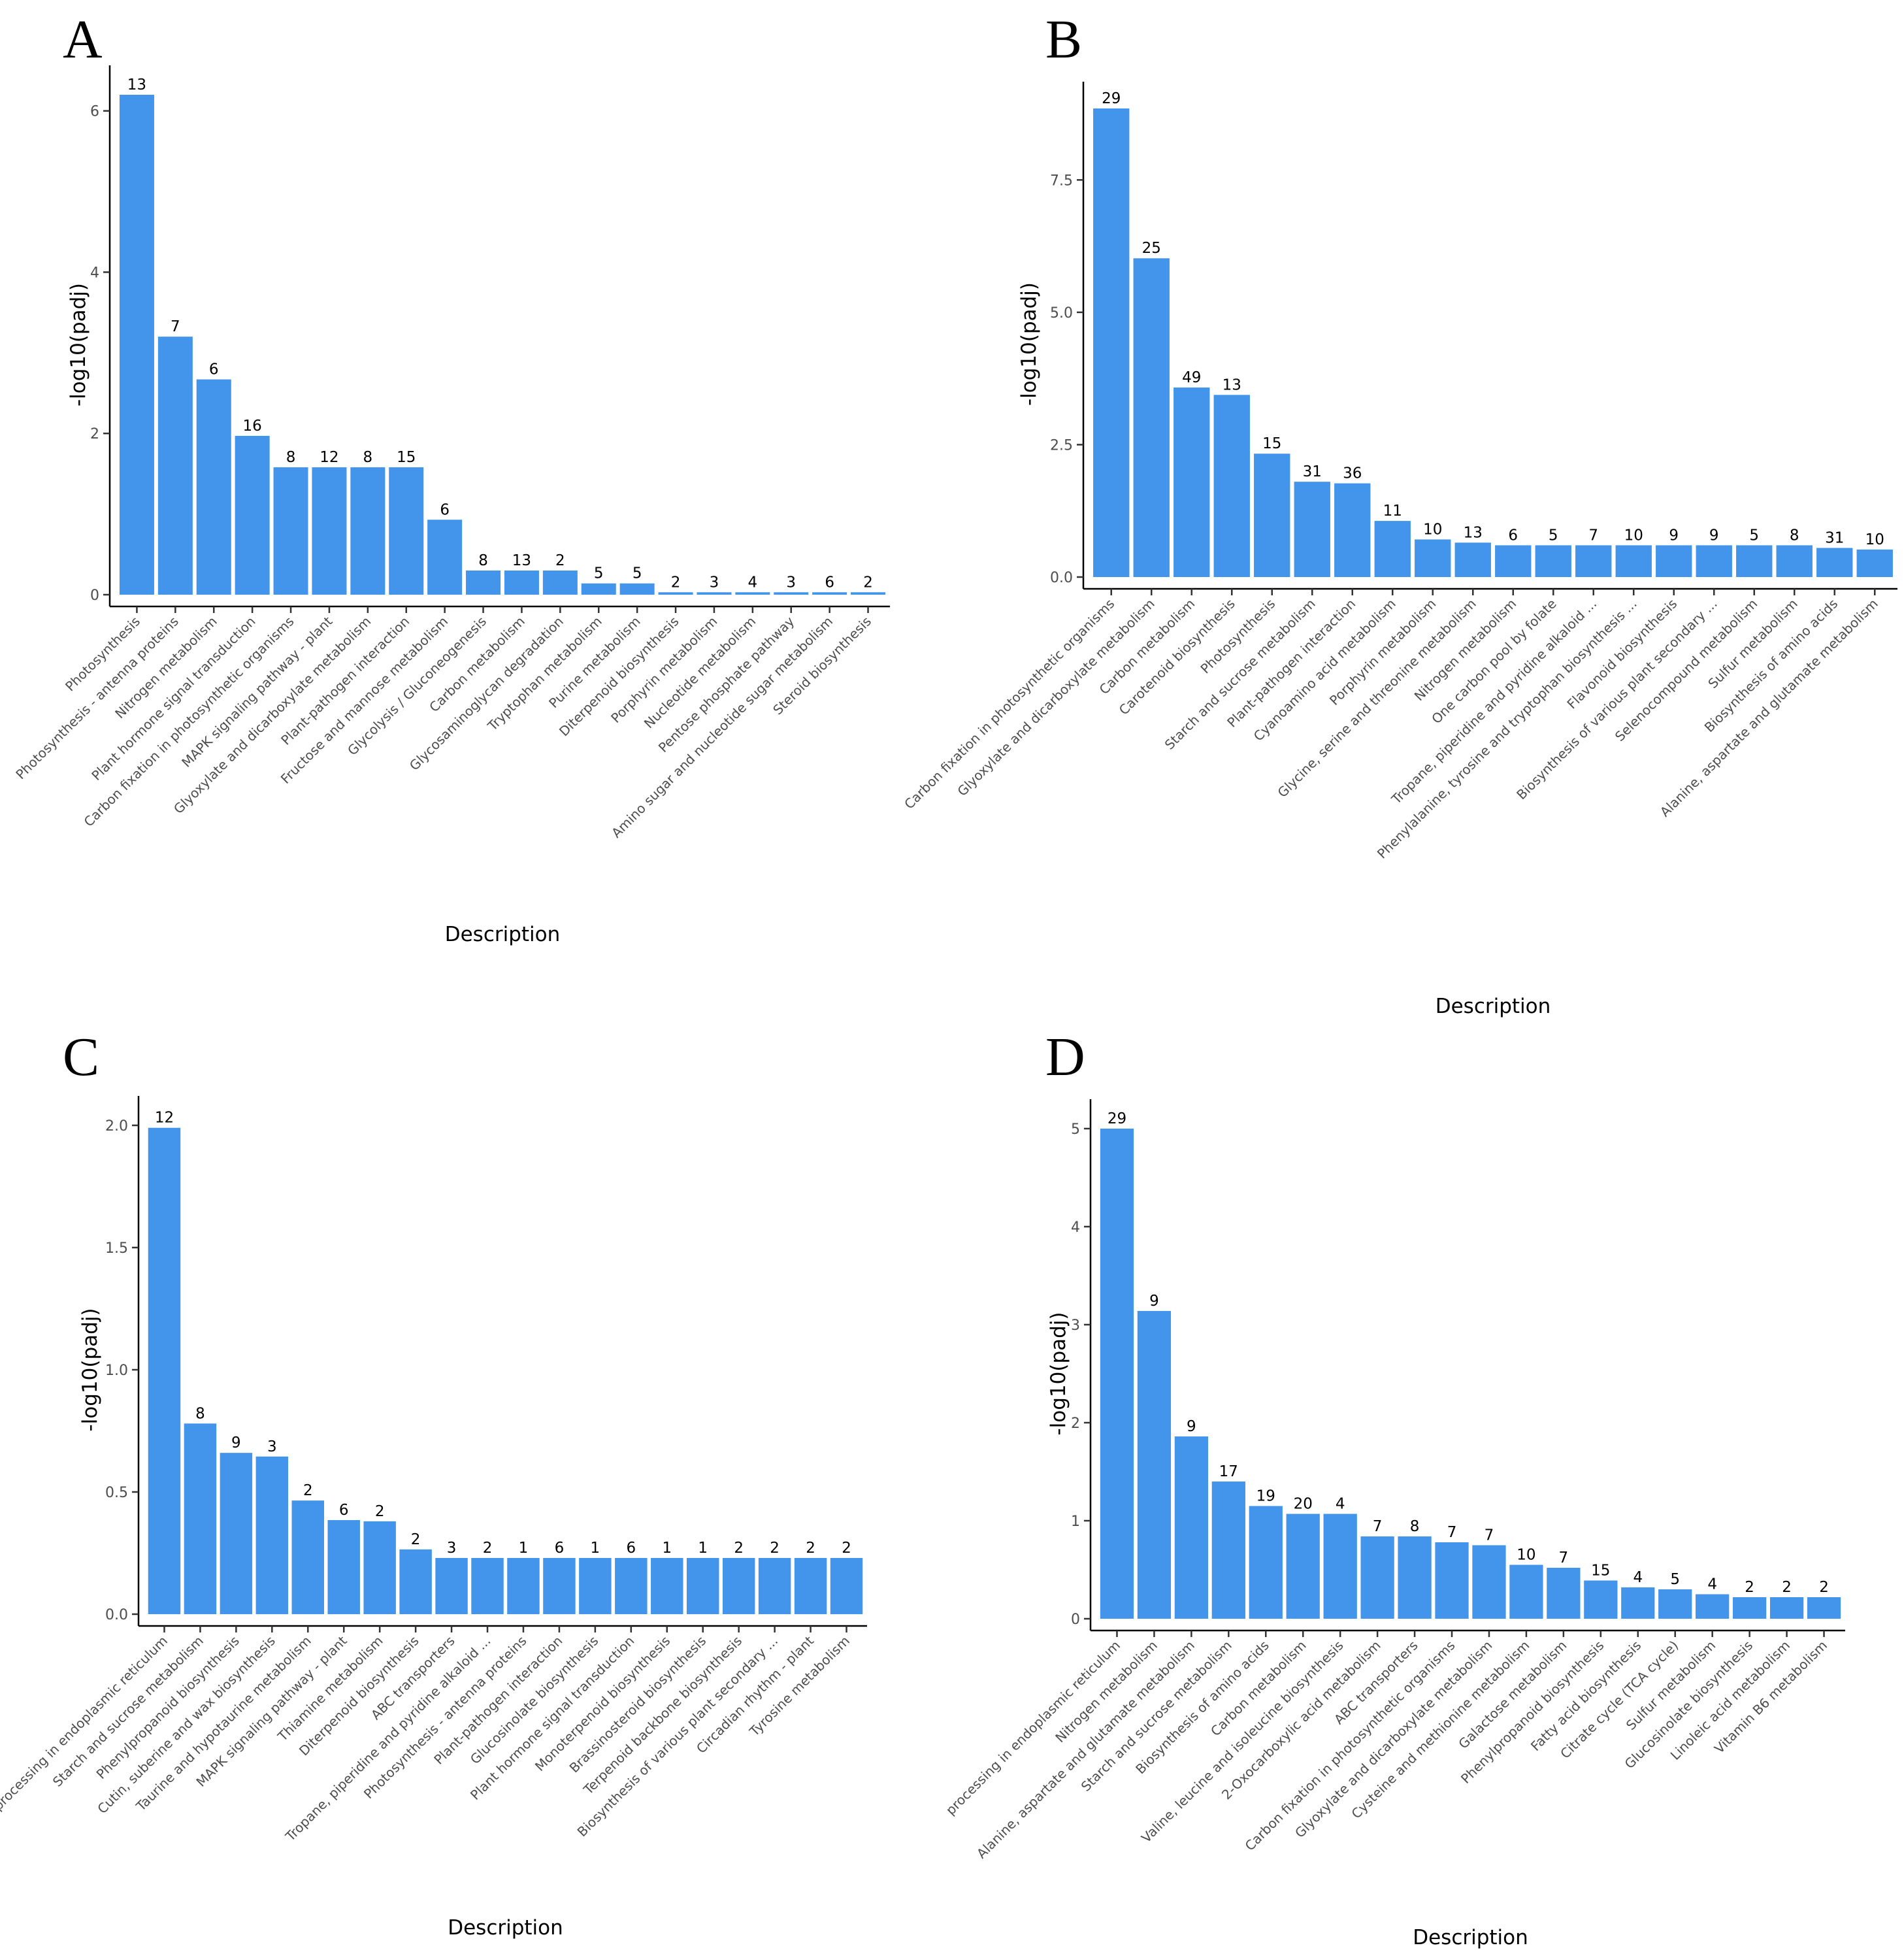 The image size is (1904, 1954). What do you see at coordinates (329, 458) in the screenshot?
I see `panel-a-bar-count-label: 12` at bounding box center [329, 458].